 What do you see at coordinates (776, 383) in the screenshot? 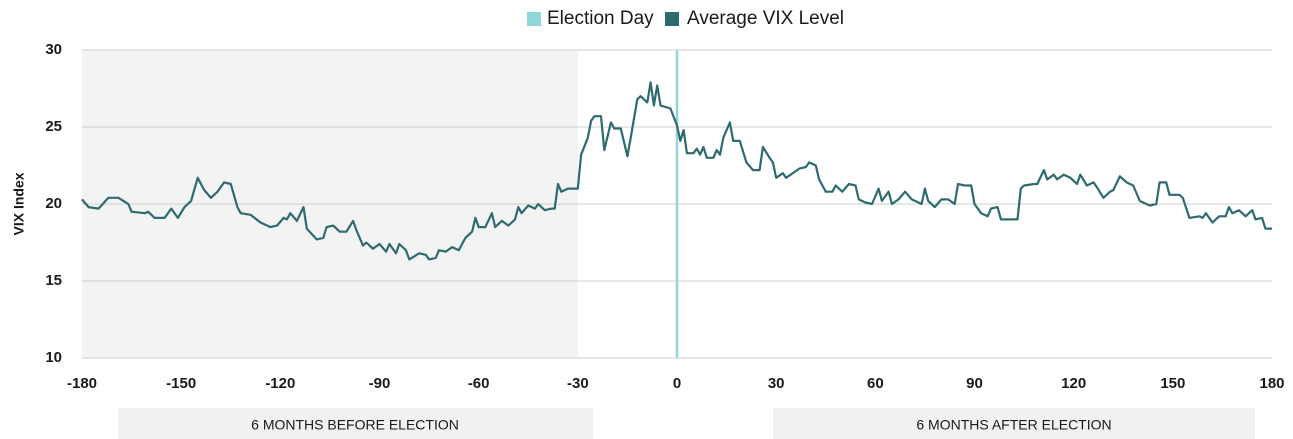
I see `x-tick-label: 30` at bounding box center [776, 383].